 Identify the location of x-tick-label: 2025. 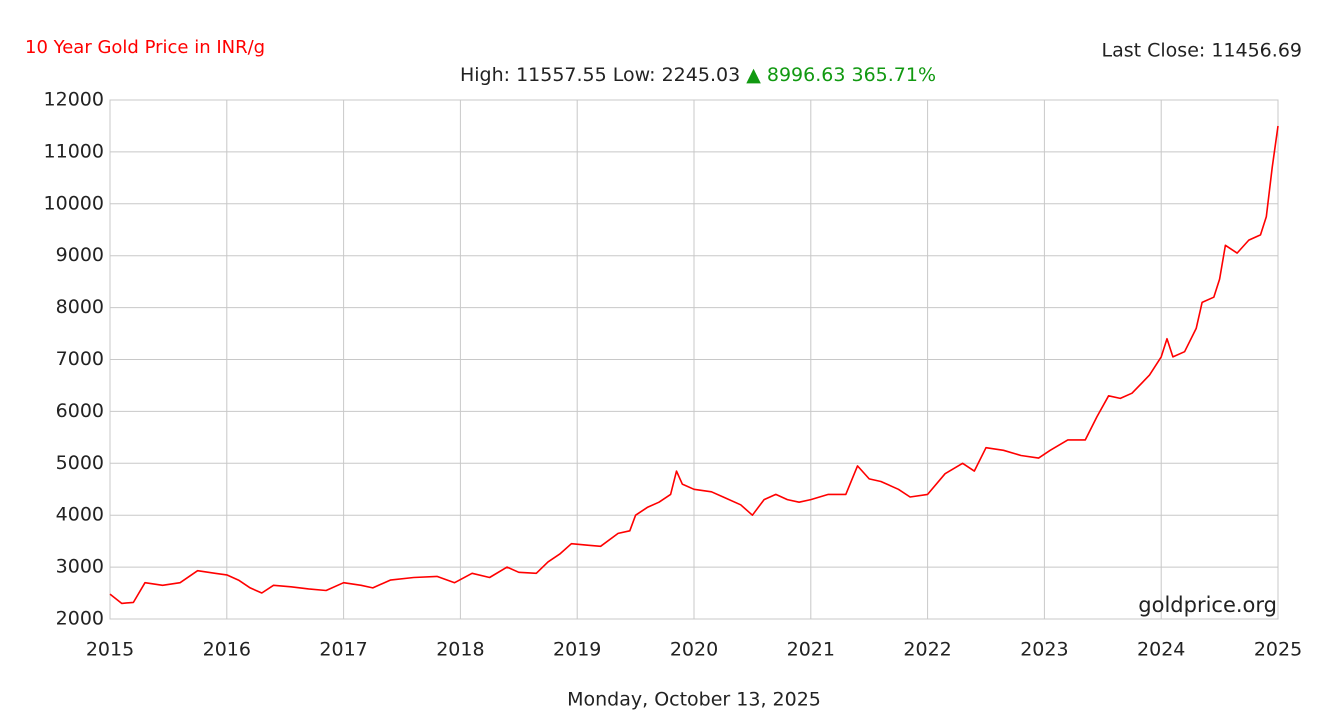
(1278, 650).